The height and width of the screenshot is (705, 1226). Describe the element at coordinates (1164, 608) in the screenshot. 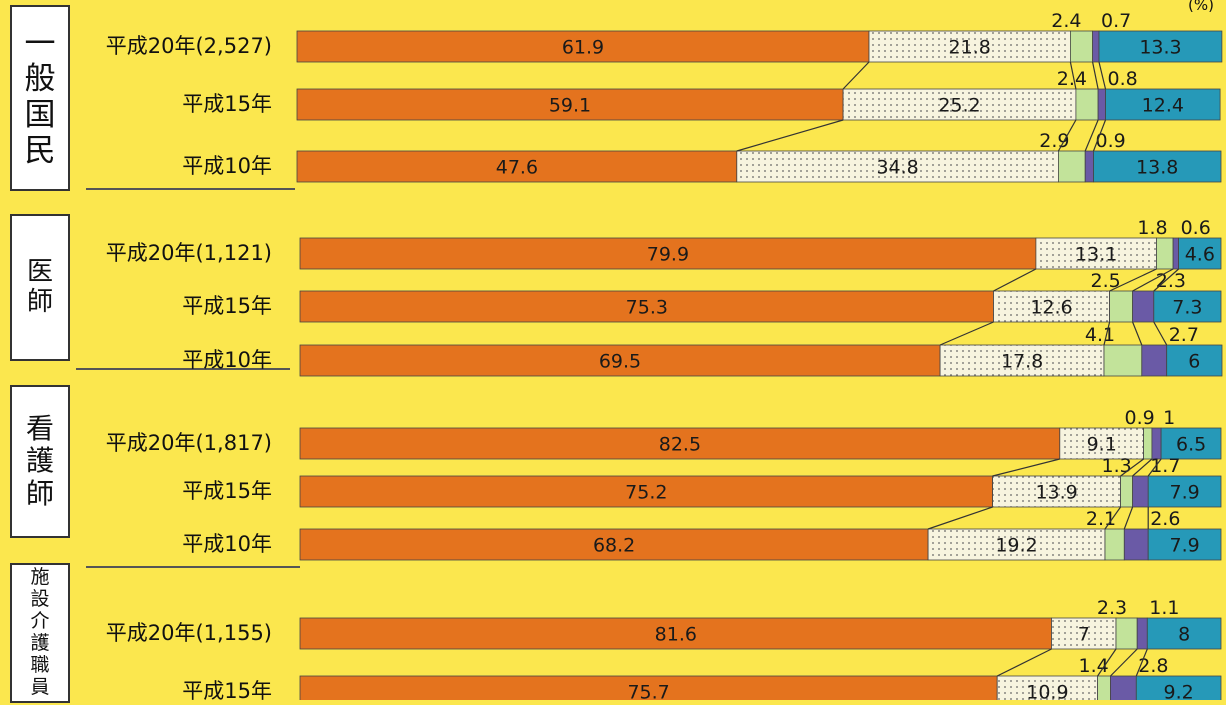

I see `data-label: 1.1` at that location.